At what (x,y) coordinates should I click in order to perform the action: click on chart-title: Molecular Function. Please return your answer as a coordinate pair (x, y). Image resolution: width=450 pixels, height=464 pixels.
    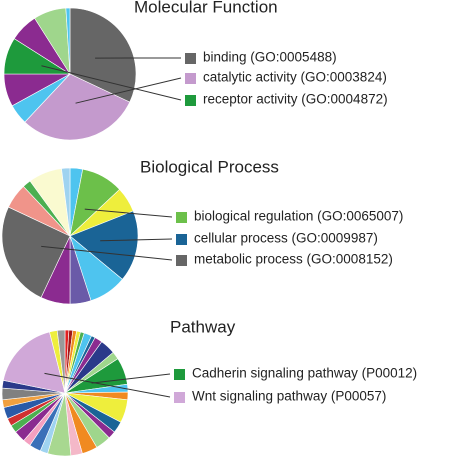
    Looking at the image, I should click on (206, 8).